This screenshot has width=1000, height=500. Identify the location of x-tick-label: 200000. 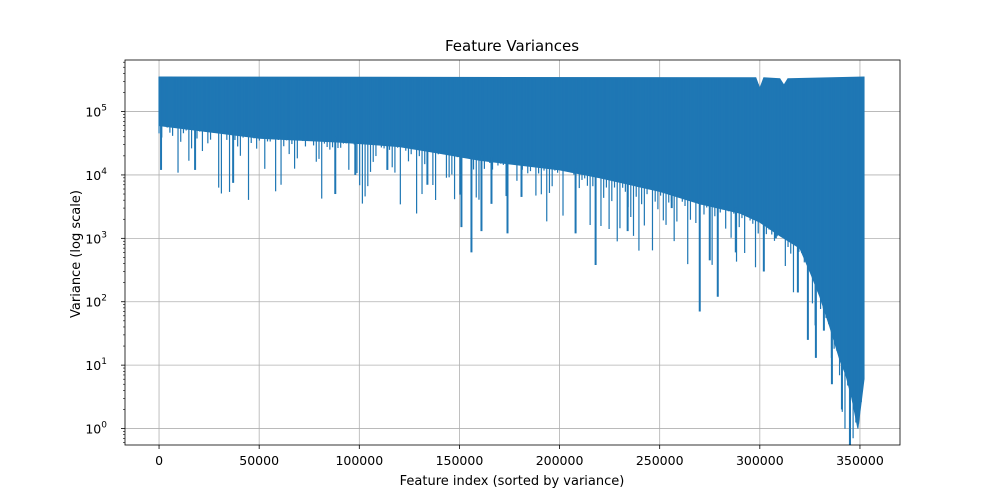
(560, 460).